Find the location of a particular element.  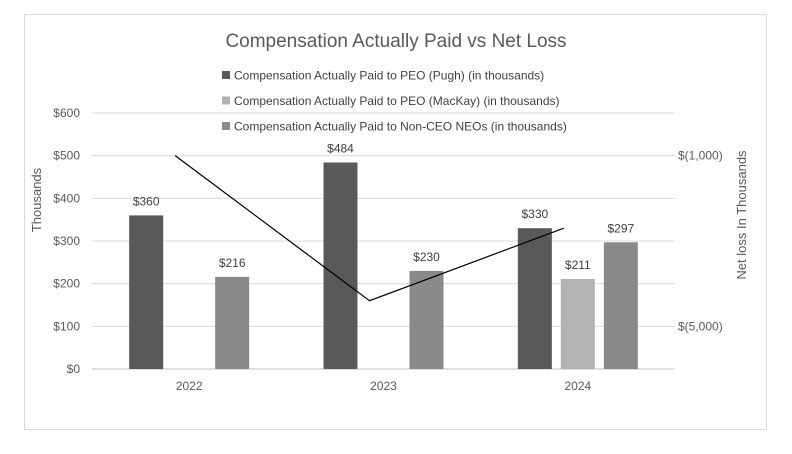

x-axis-ticks: 2022 2023 2024 is located at coordinates (384, 386).